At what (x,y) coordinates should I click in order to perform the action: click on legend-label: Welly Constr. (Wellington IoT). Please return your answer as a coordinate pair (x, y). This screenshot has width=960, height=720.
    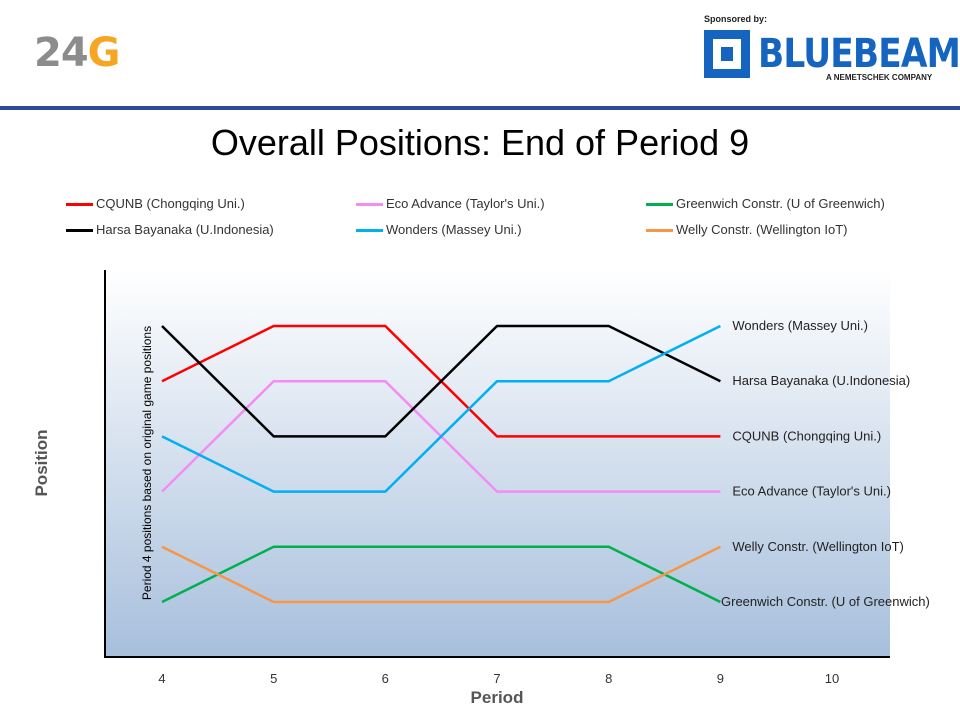
    Looking at the image, I should click on (762, 229).